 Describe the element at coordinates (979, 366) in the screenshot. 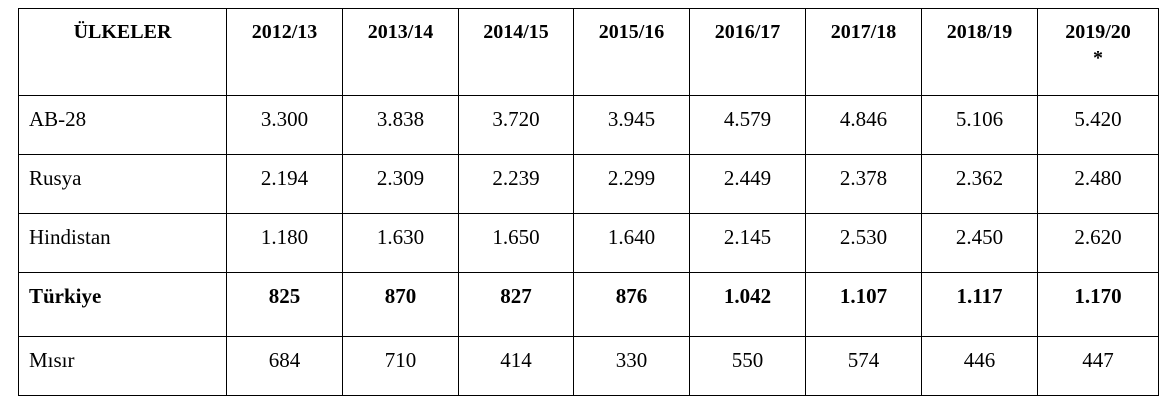

I see `value-cell: 446` at that location.